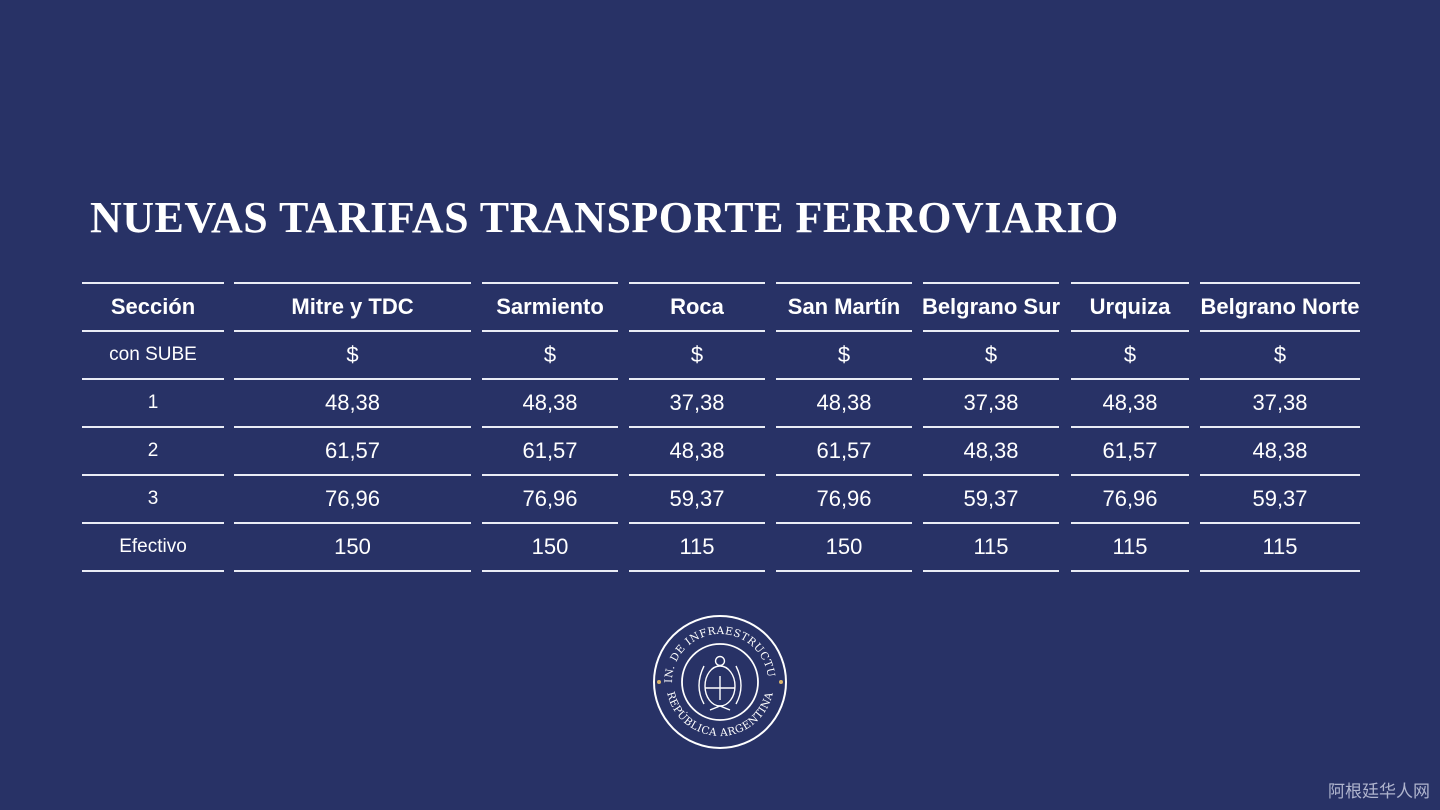 Image resolution: width=1440 pixels, height=810 pixels. Describe the element at coordinates (153, 354) in the screenshot. I see `row-label: con SUBE` at that location.